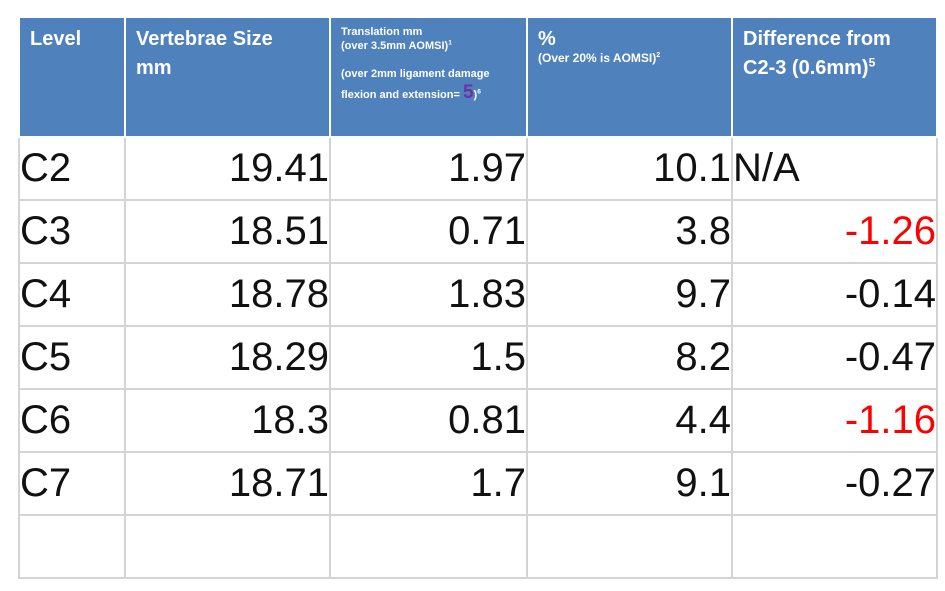 Image resolution: width=945 pixels, height=591 pixels. I want to click on header-translation-close: ), so click(475, 95).